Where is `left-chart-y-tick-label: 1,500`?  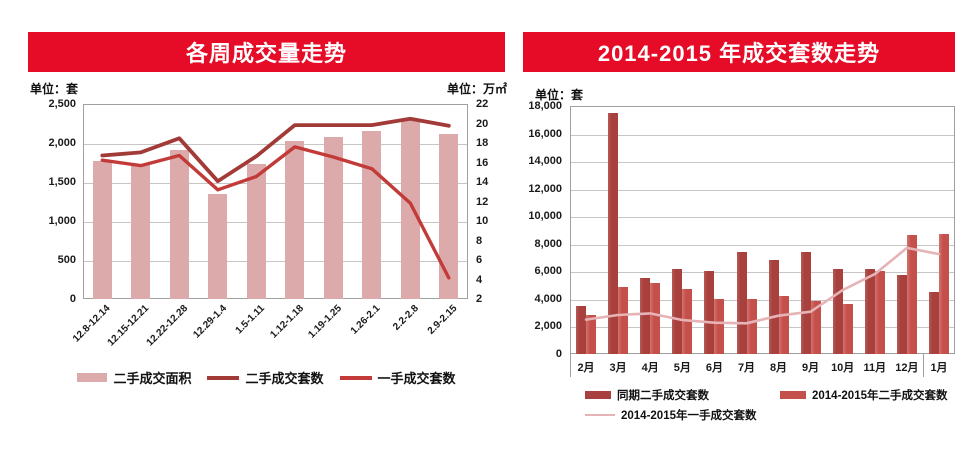 left-chart-y-tick-label: 1,500 is located at coordinates (62, 182).